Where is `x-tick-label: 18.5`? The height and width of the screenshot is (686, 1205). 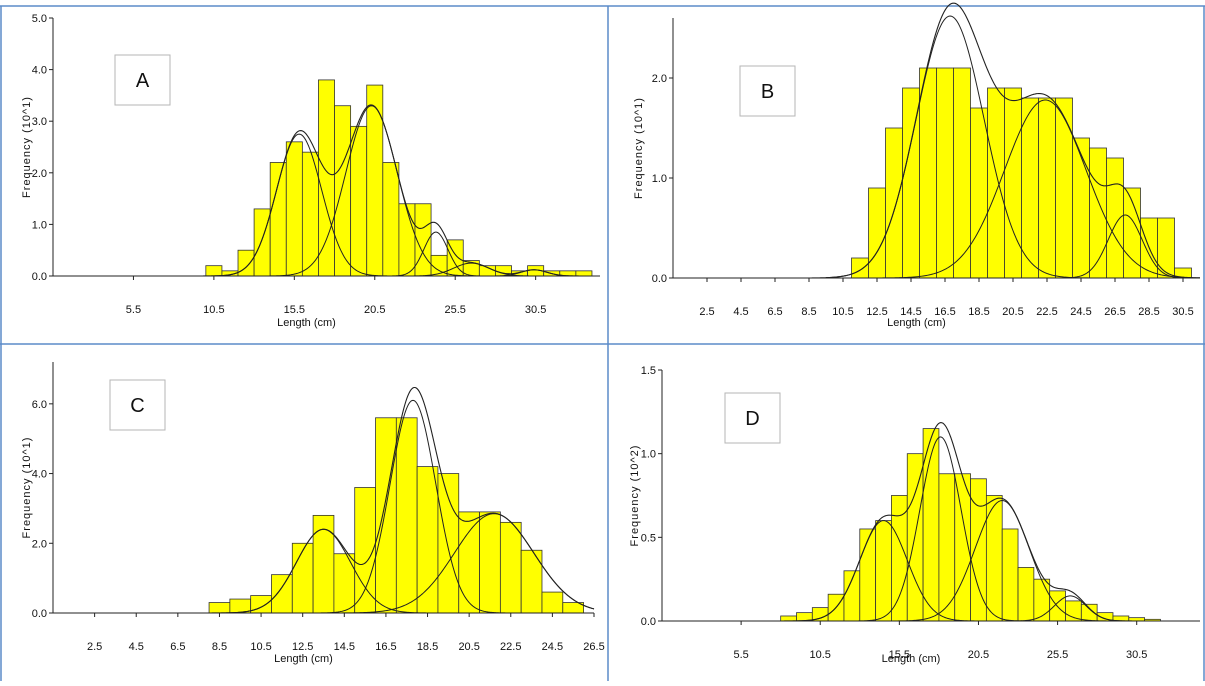
x-tick-label: 18.5 is located at coordinates (978, 312).